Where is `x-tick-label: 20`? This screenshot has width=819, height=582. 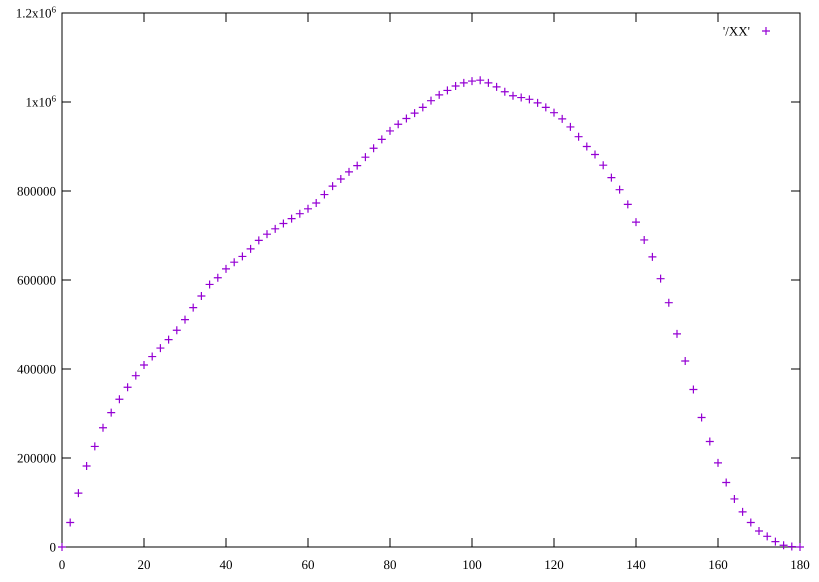
x-tick-label: 20 is located at coordinates (144, 564).